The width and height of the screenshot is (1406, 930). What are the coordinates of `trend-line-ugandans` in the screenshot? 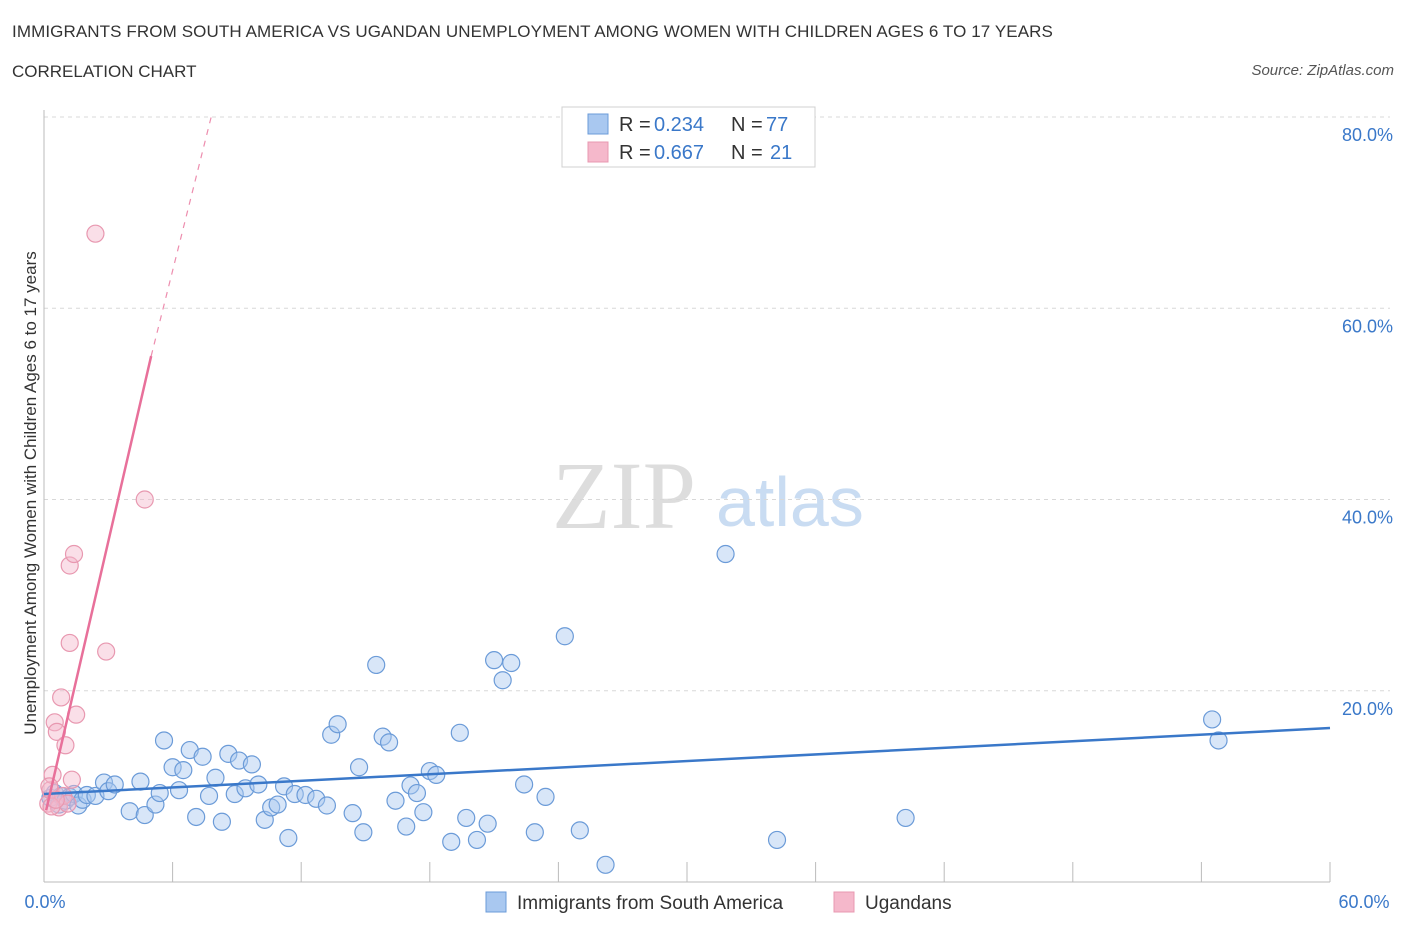 It's located at (98, 583).